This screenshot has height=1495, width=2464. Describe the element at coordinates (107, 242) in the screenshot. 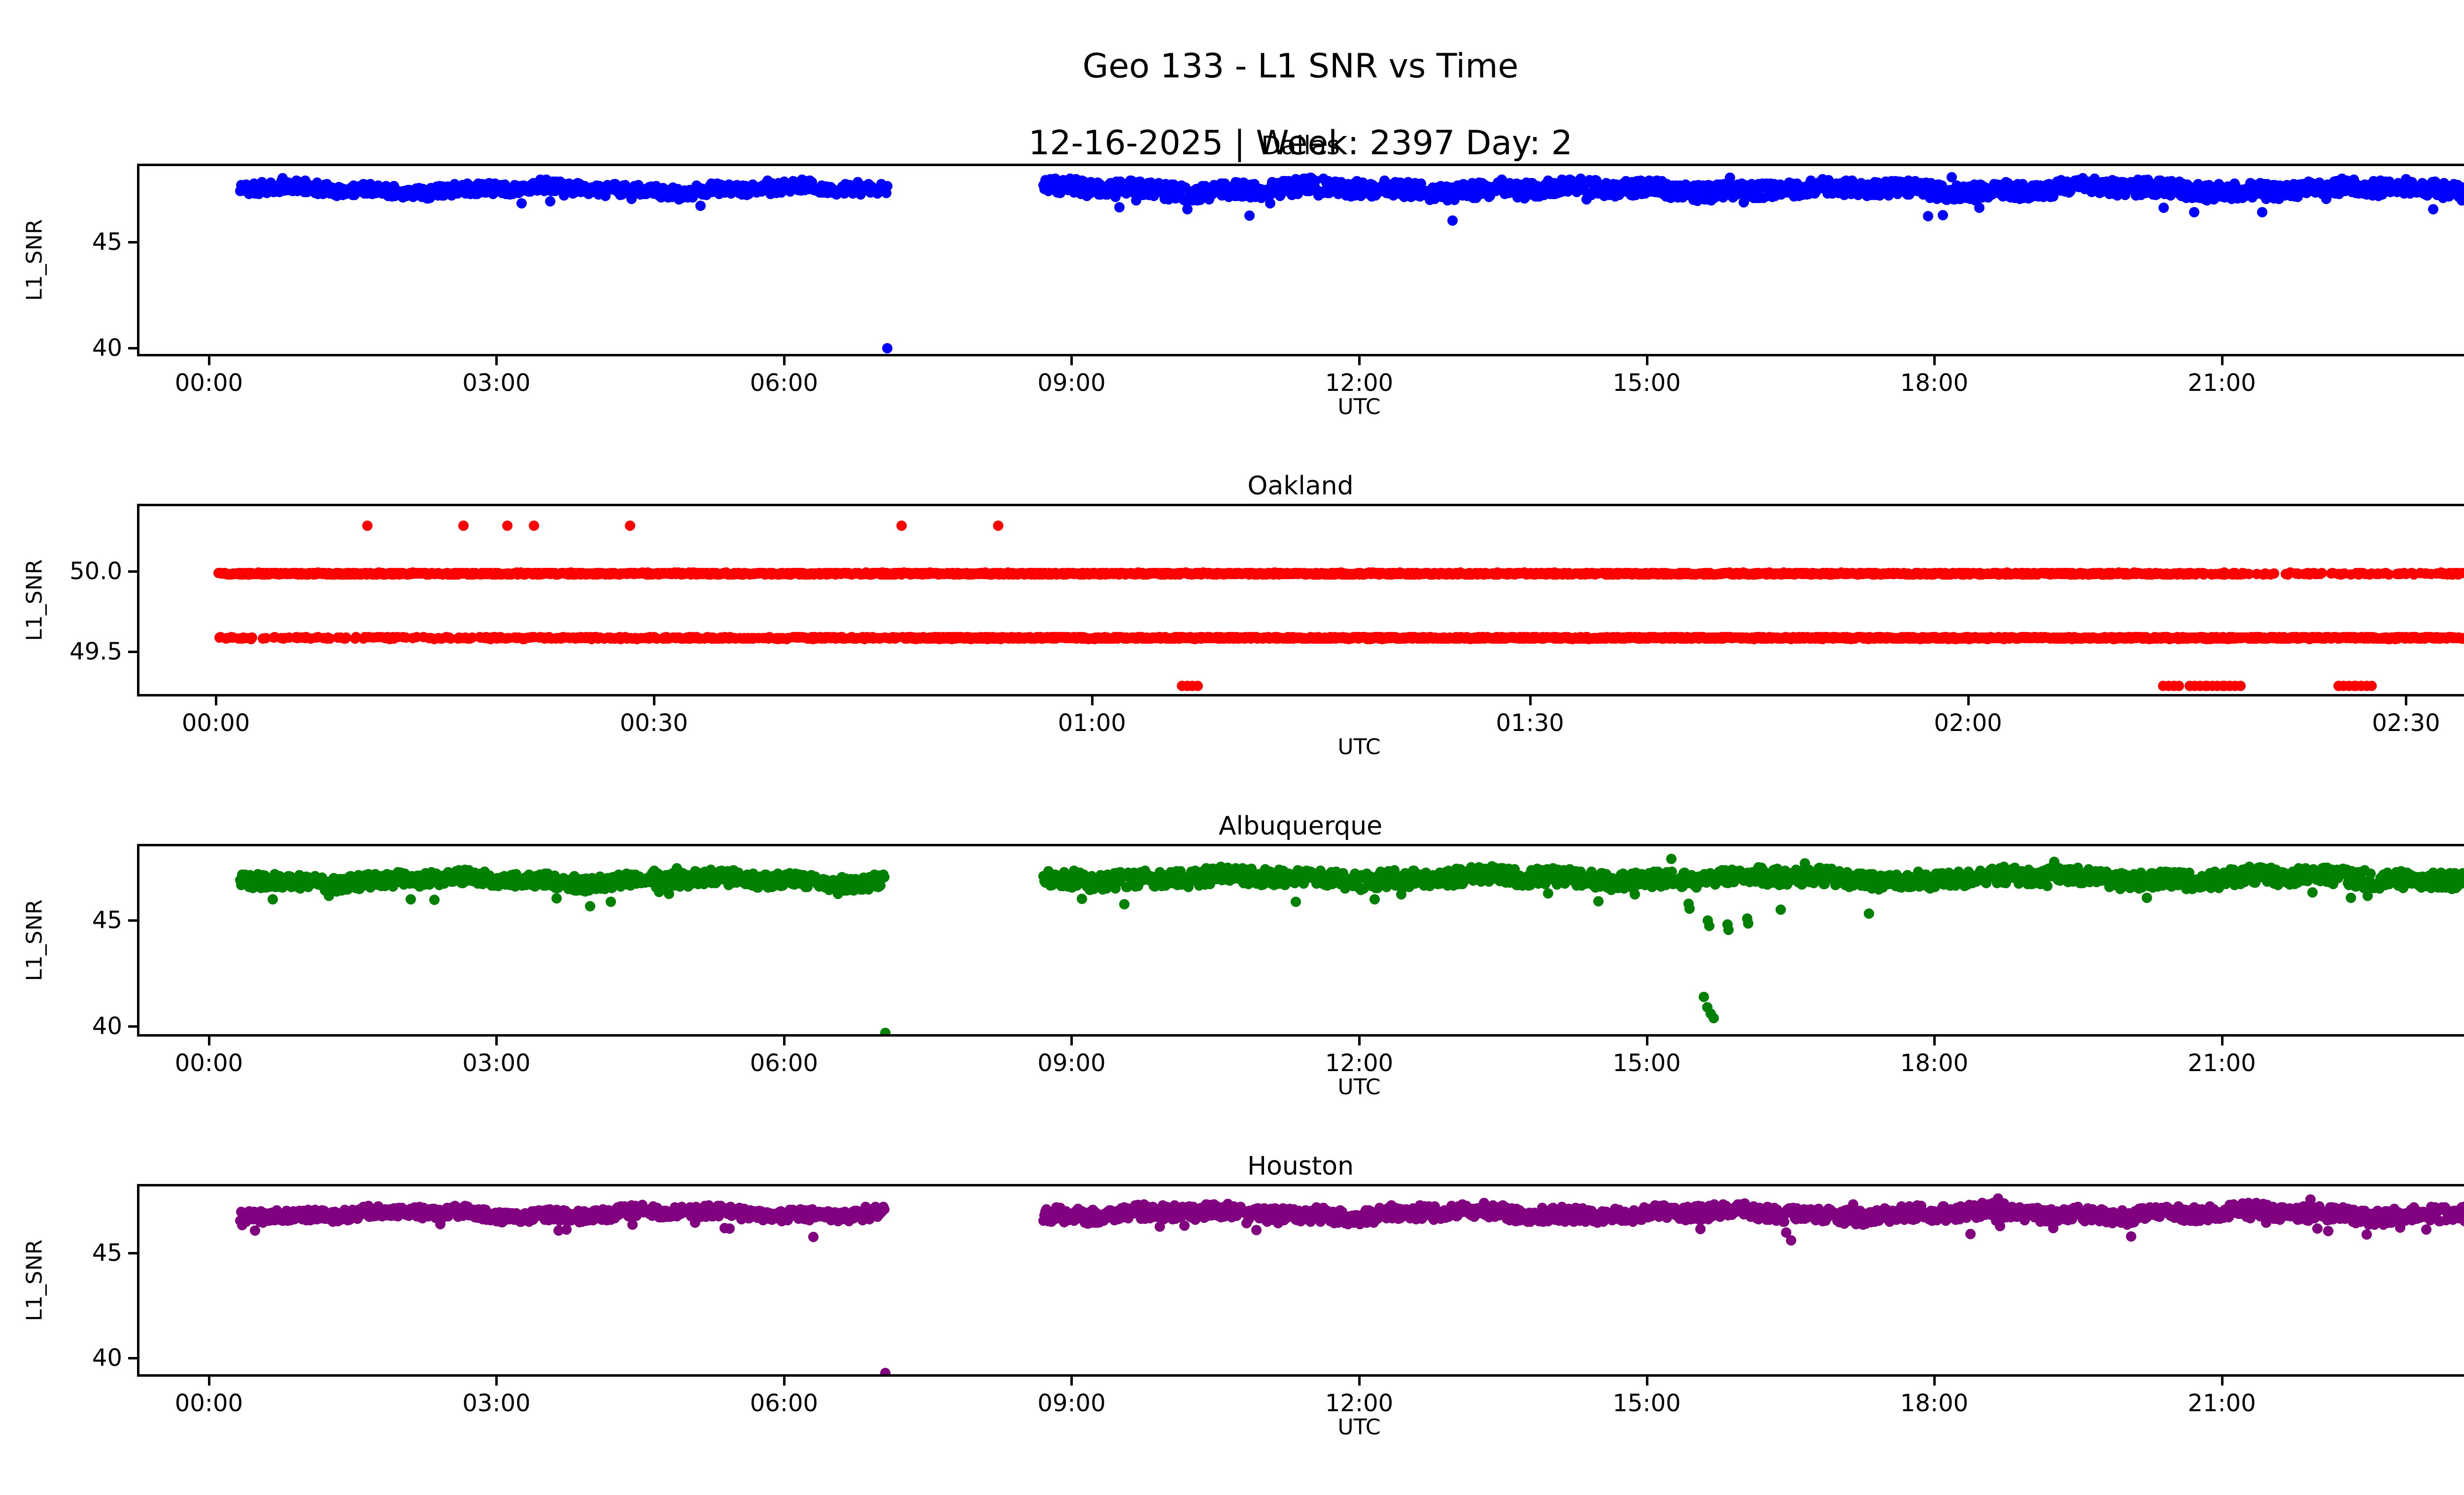

I see `y-tick-label: 45` at that location.